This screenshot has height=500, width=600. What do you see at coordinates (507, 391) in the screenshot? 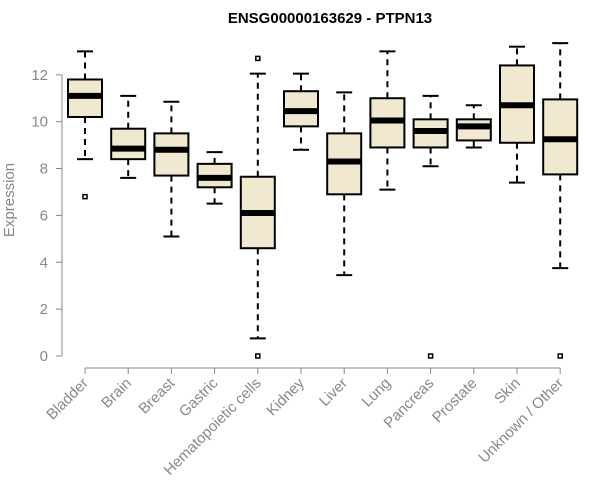
I see `x-tick-label: Skin` at bounding box center [507, 391].